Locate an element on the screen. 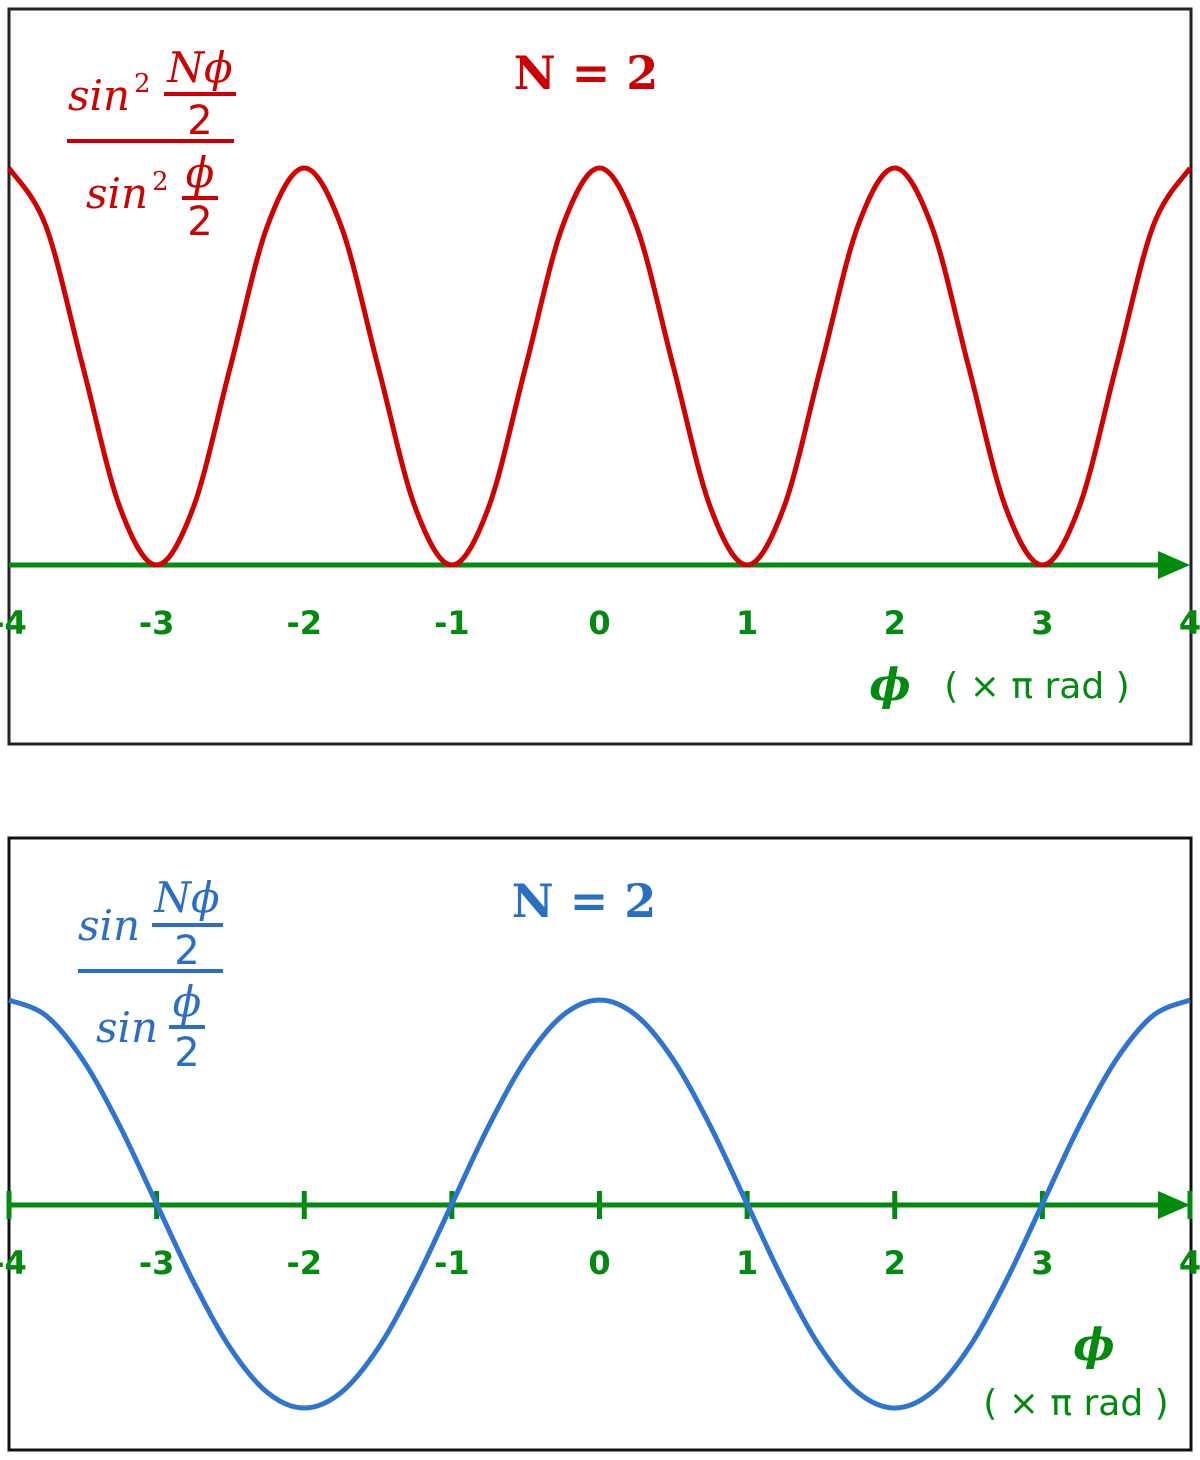  formula: sin Nϕ 2 sin ϕ 2 is located at coordinates (150, 974).